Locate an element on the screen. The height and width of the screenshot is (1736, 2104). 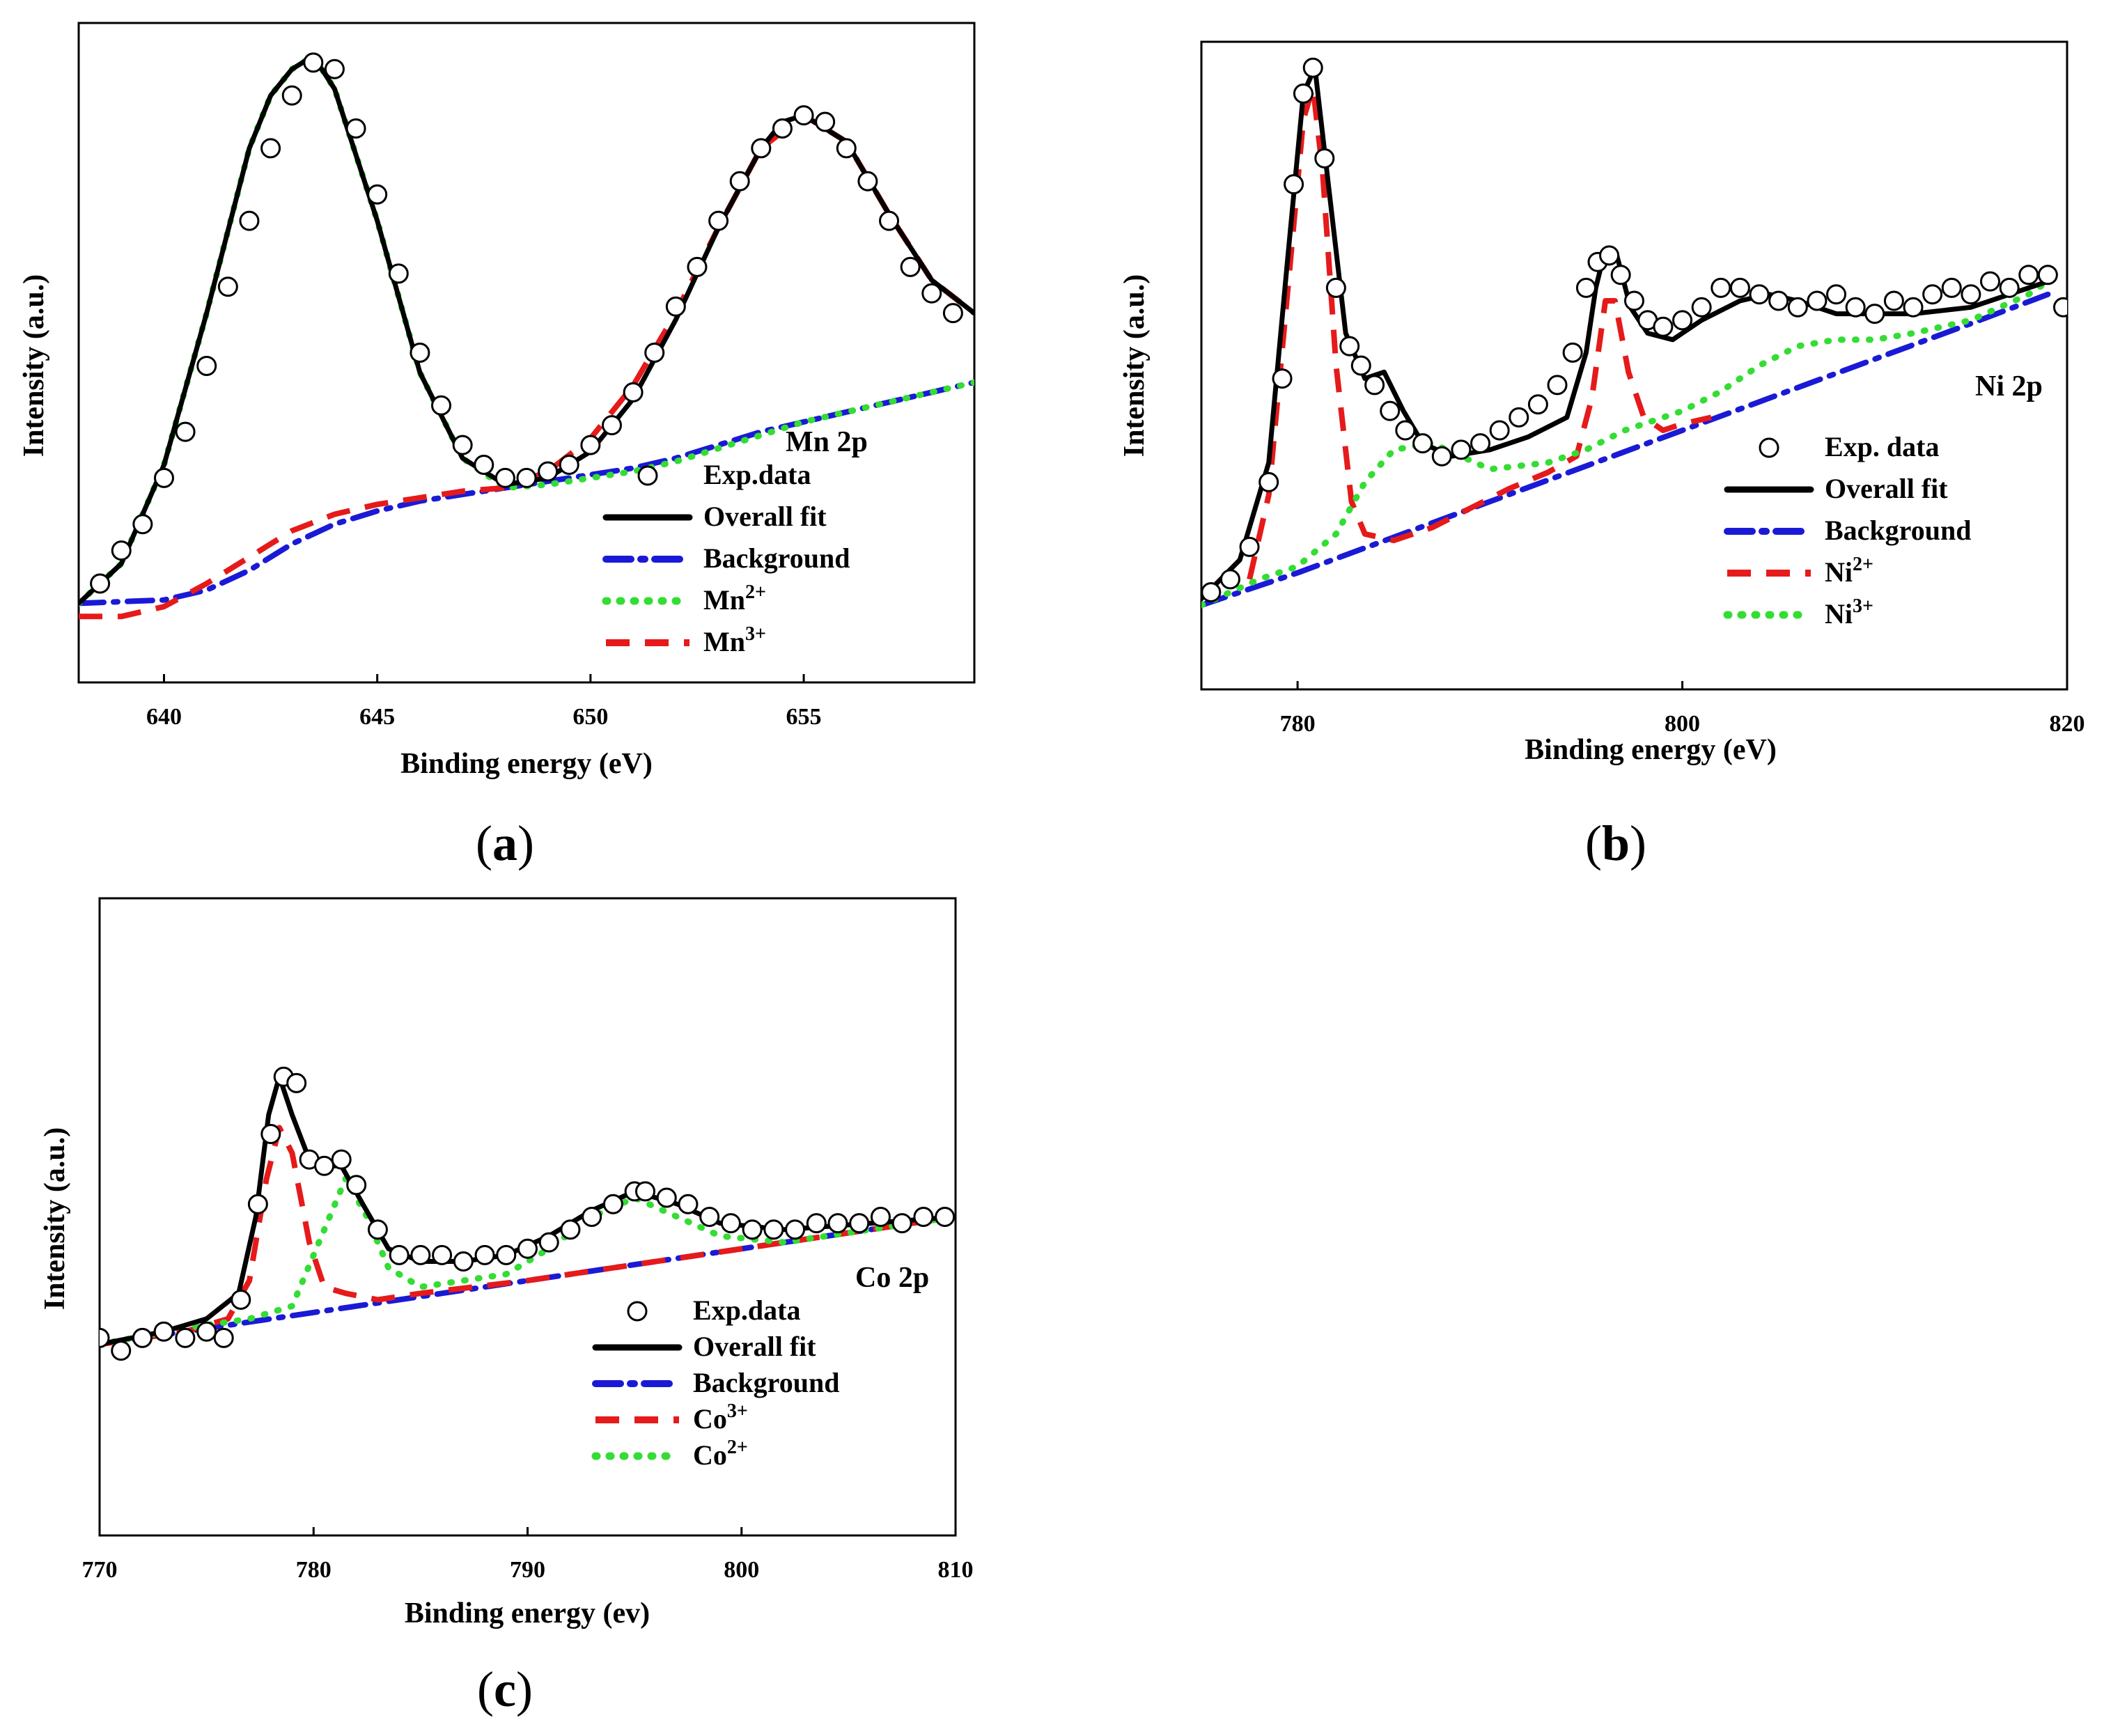
x-axis-label: Binding energy (eV) is located at coordinates (526, 764).